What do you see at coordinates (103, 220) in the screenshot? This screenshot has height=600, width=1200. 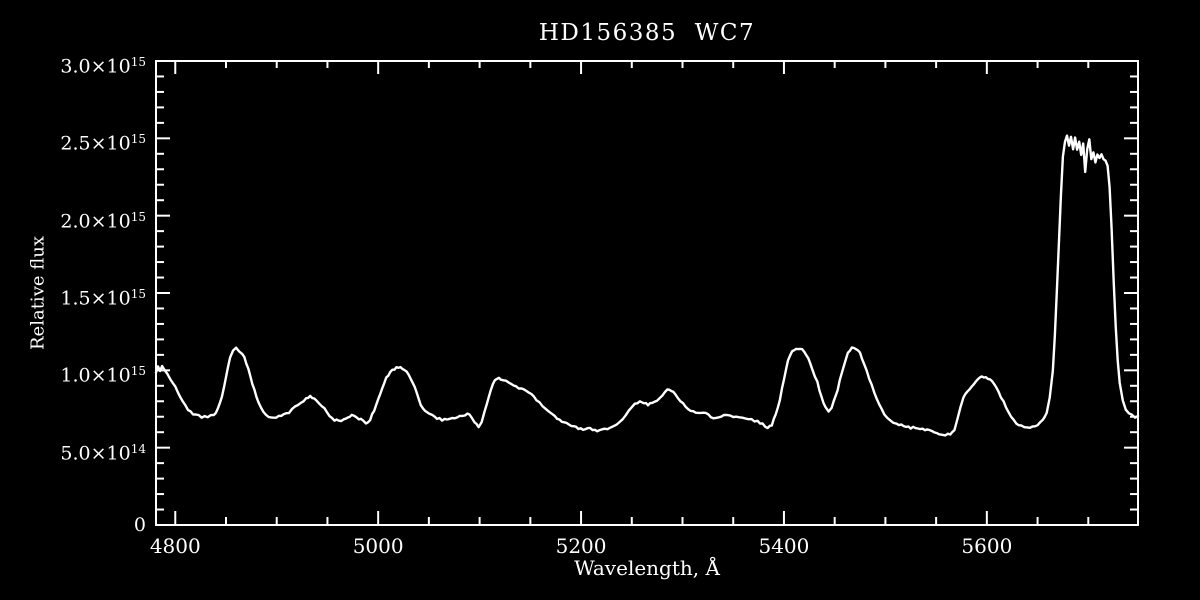 I see `y-tick-label: 2.0×1015` at bounding box center [103, 220].